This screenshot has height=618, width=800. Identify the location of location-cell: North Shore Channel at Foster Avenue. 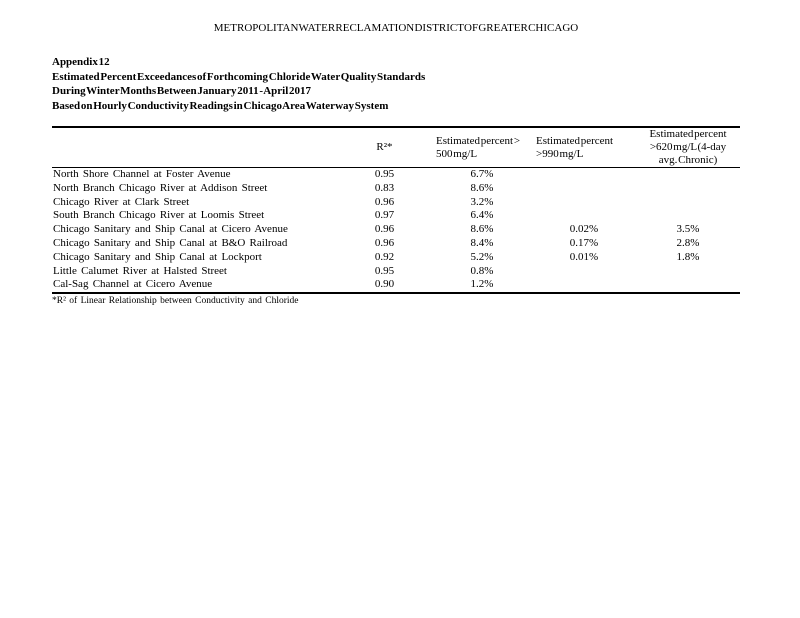
(142, 174).